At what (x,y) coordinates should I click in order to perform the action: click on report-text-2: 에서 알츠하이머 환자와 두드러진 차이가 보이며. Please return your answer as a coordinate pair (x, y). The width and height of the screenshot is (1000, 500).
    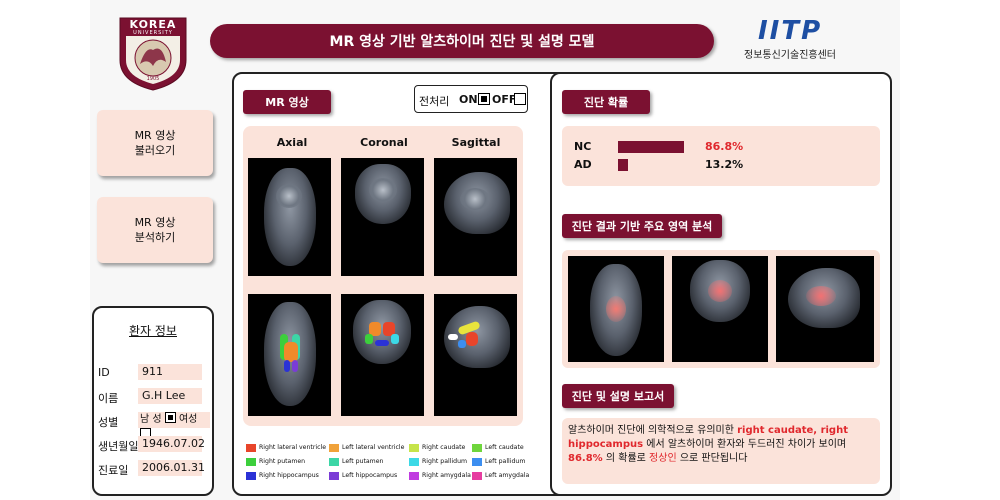
    Looking at the image, I should click on (745, 444).